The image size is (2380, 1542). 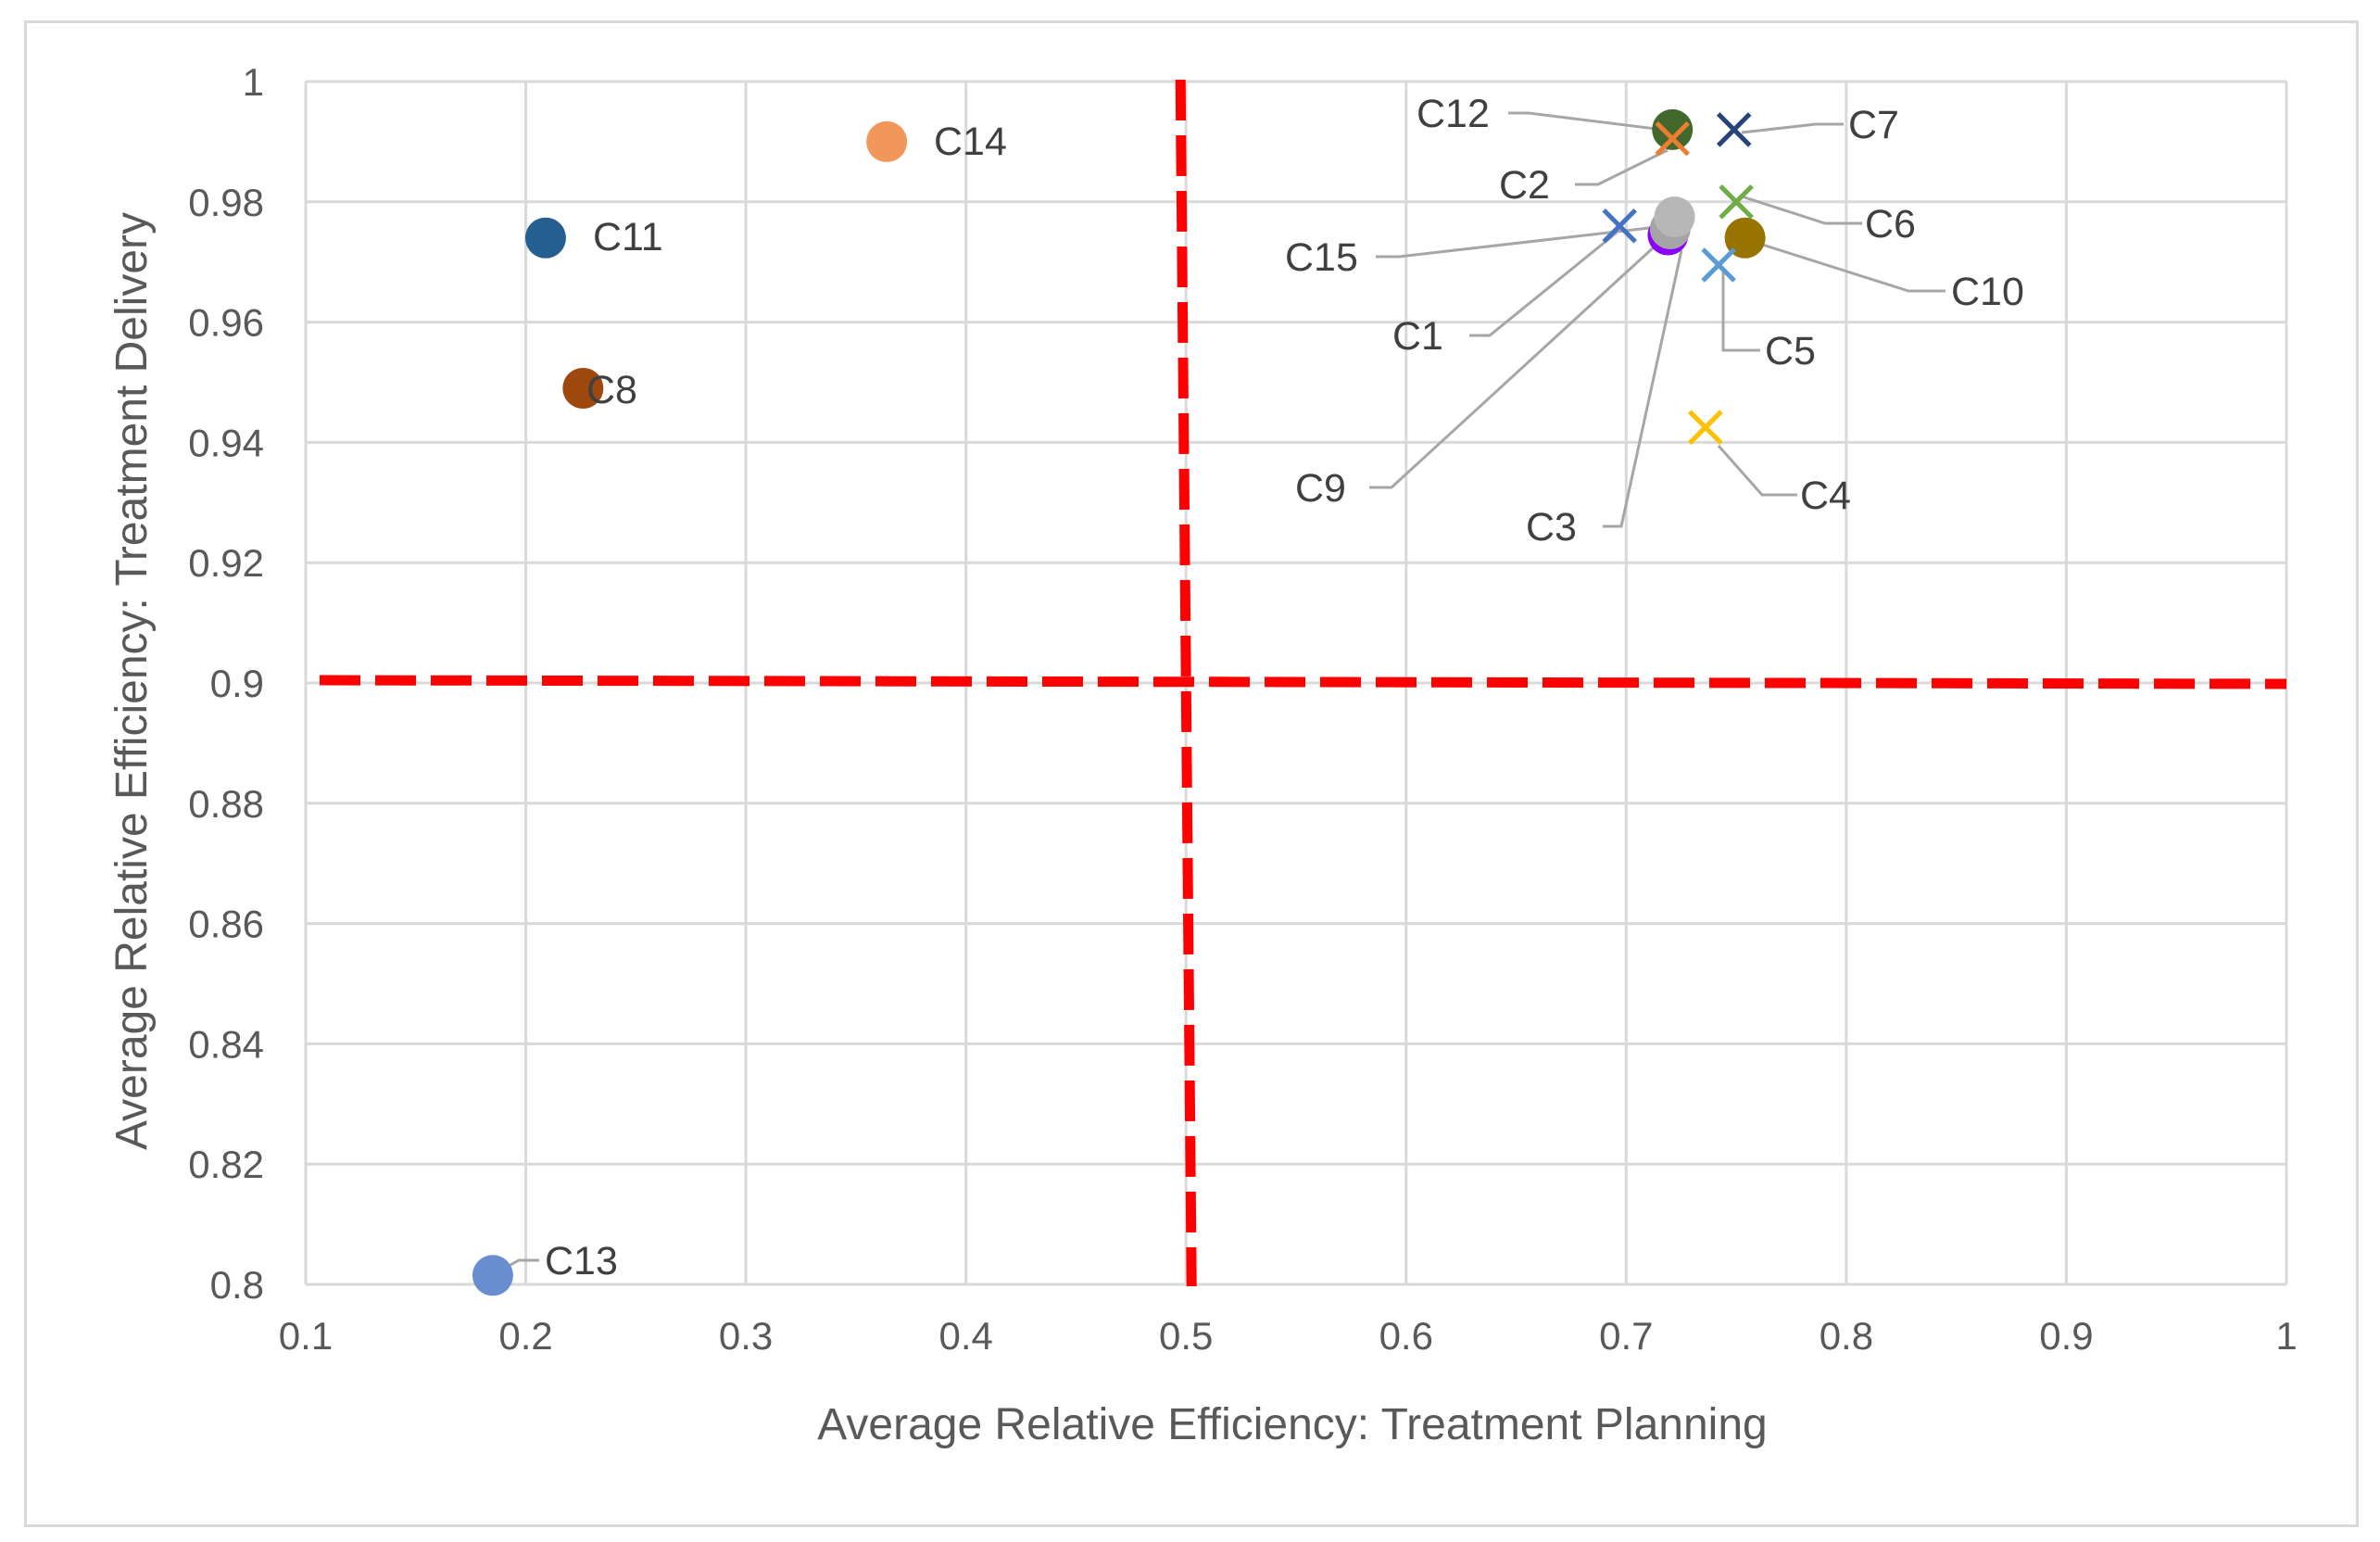 I want to click on x-tick-label: 0.6, so click(x=1406, y=1336).